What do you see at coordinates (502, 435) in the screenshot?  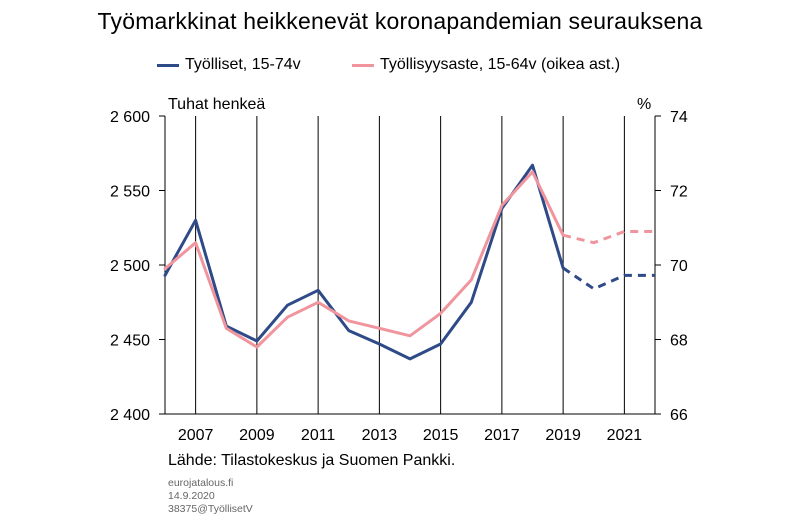 I see `x-tick-label-2017: 2017` at bounding box center [502, 435].